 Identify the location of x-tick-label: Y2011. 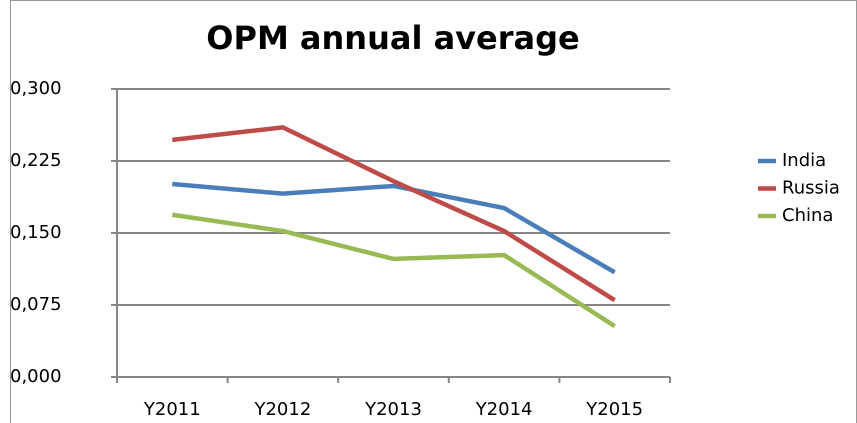
(172, 409).